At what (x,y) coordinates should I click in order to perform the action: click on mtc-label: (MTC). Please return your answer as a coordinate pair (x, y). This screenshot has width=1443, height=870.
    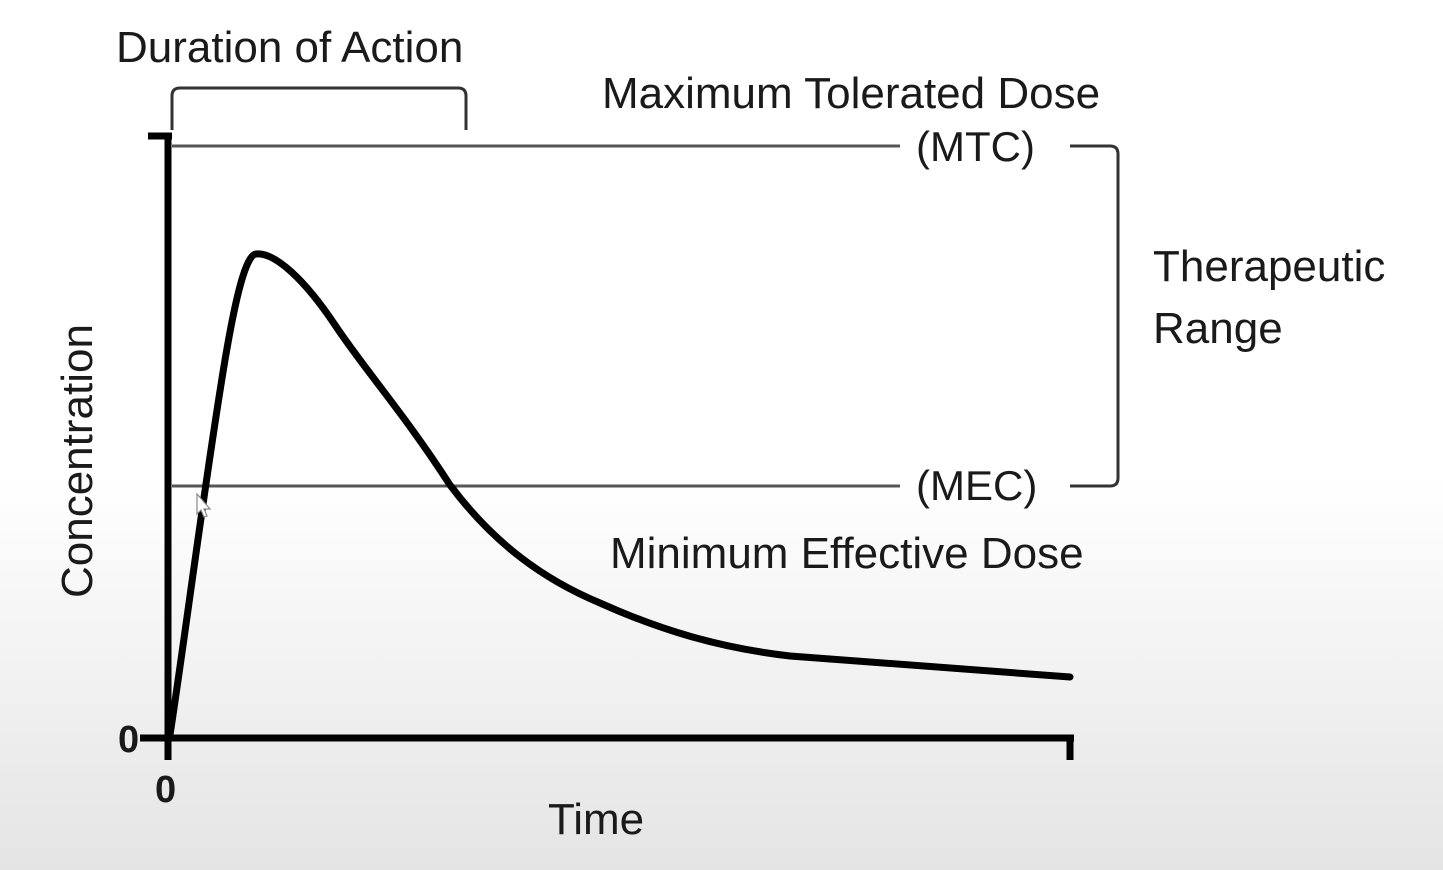
    Looking at the image, I should click on (975, 146).